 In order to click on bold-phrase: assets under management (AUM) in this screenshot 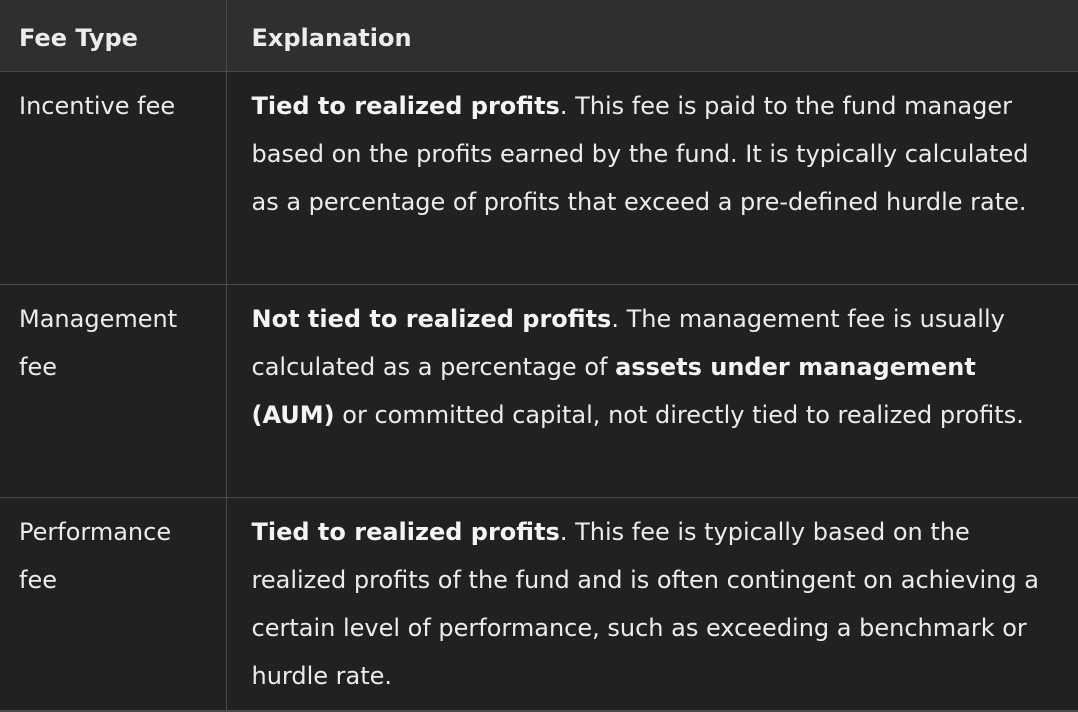, I will do `click(613, 391)`.